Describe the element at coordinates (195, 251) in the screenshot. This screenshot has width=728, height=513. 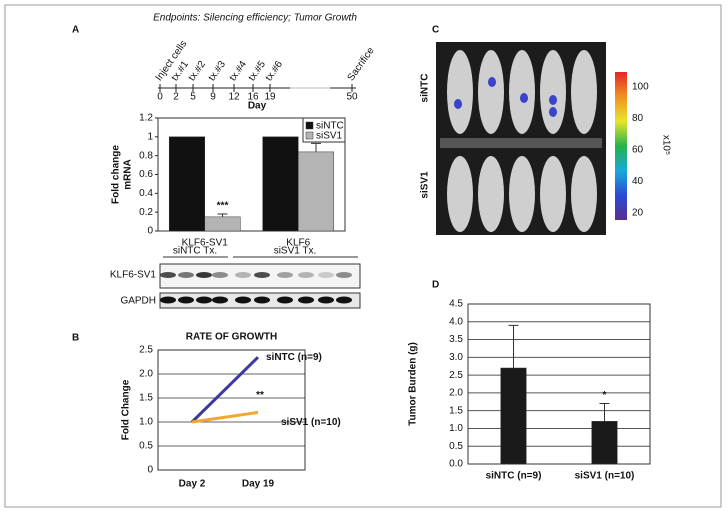
I see `blot-group-label: siNTC Tx.` at that location.